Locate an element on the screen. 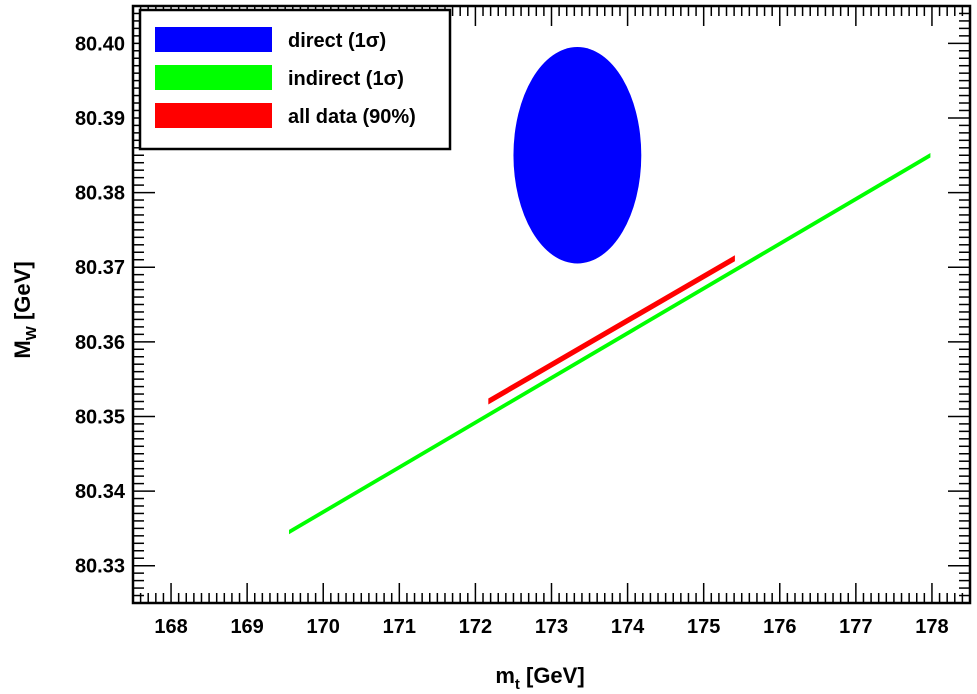 This screenshot has height=694, width=977. x-tick-label: 175 is located at coordinates (703, 627).